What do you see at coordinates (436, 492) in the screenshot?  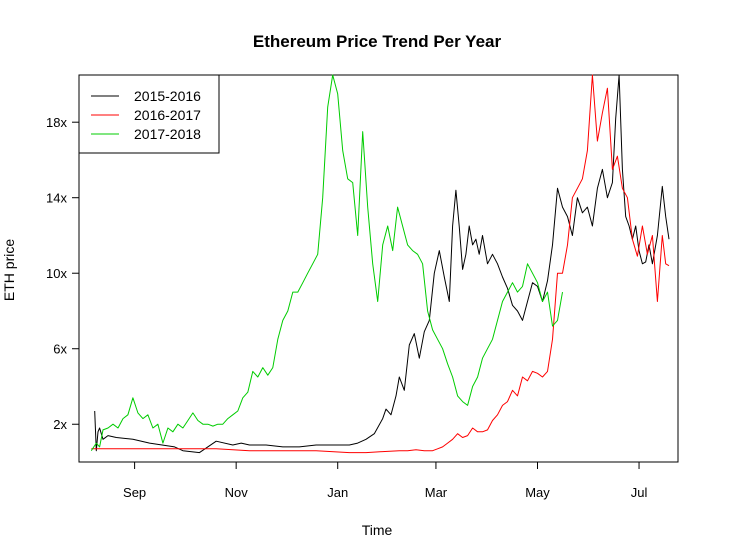 I see `x-tick-label: Mar` at bounding box center [436, 492].